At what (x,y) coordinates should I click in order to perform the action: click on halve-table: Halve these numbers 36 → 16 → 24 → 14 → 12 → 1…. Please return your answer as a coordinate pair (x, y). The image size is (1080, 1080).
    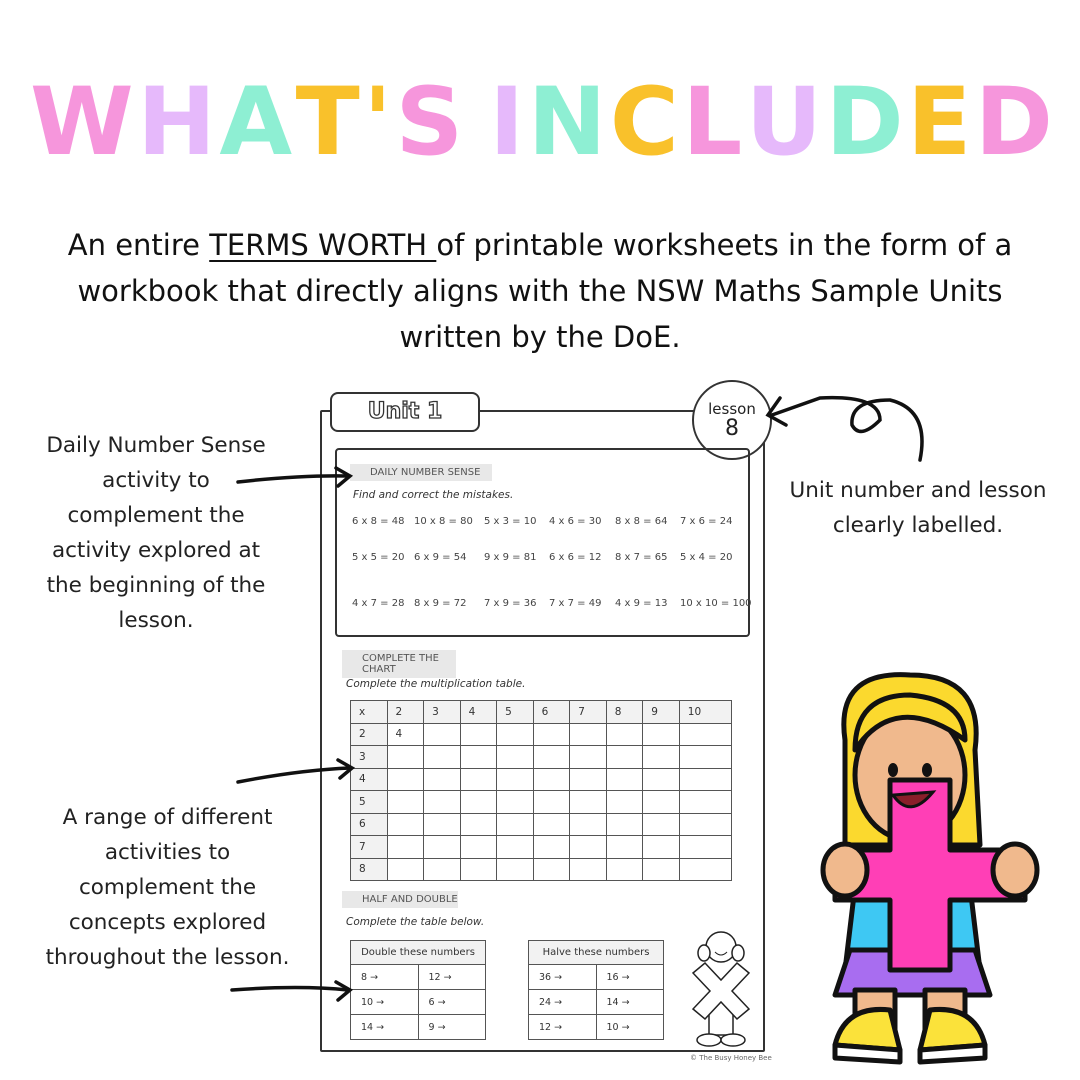
    Looking at the image, I should click on (596, 990).